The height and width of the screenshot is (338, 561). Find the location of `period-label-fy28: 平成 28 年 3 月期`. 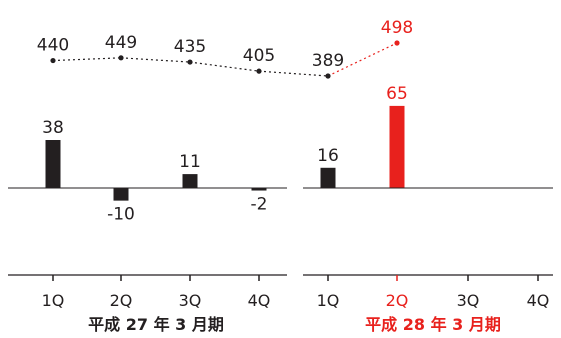

period-label-fy28: 平成 28 年 3 月期 is located at coordinates (433, 324).